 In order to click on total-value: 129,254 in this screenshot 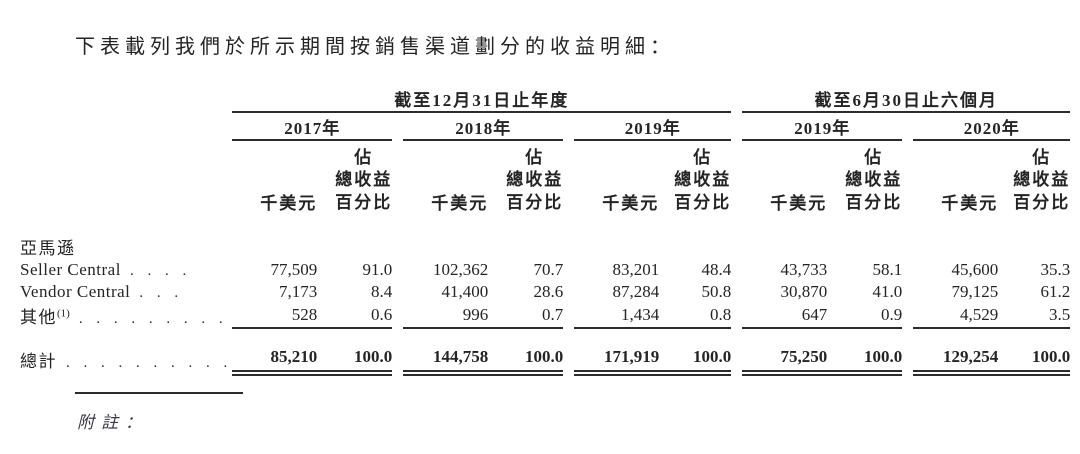, I will do `click(956, 360)`.